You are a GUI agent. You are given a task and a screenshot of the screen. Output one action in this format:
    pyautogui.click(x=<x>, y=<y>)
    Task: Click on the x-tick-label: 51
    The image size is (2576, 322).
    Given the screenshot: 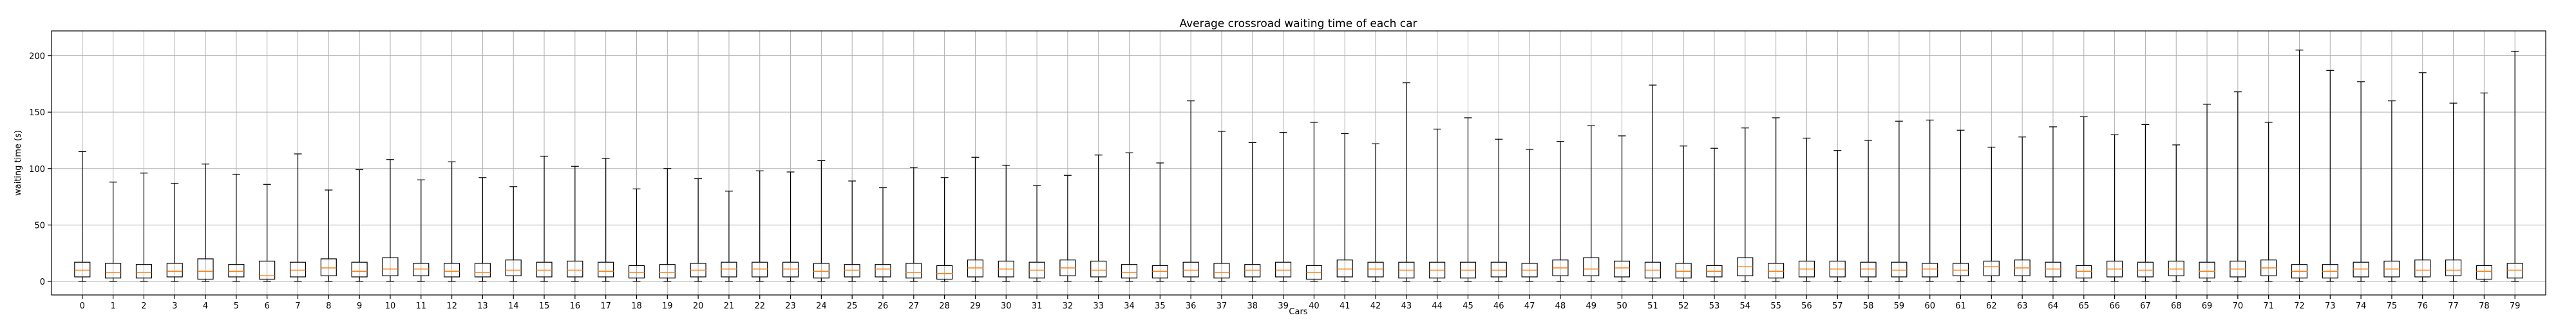 What is the action you would take?
    pyautogui.click(x=1653, y=306)
    